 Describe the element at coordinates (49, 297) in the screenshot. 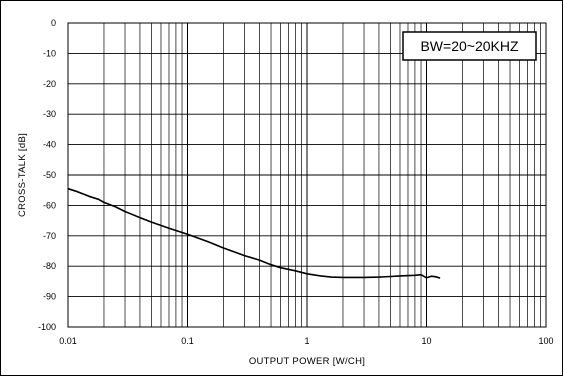

I see `y-tick-label: -90` at that location.